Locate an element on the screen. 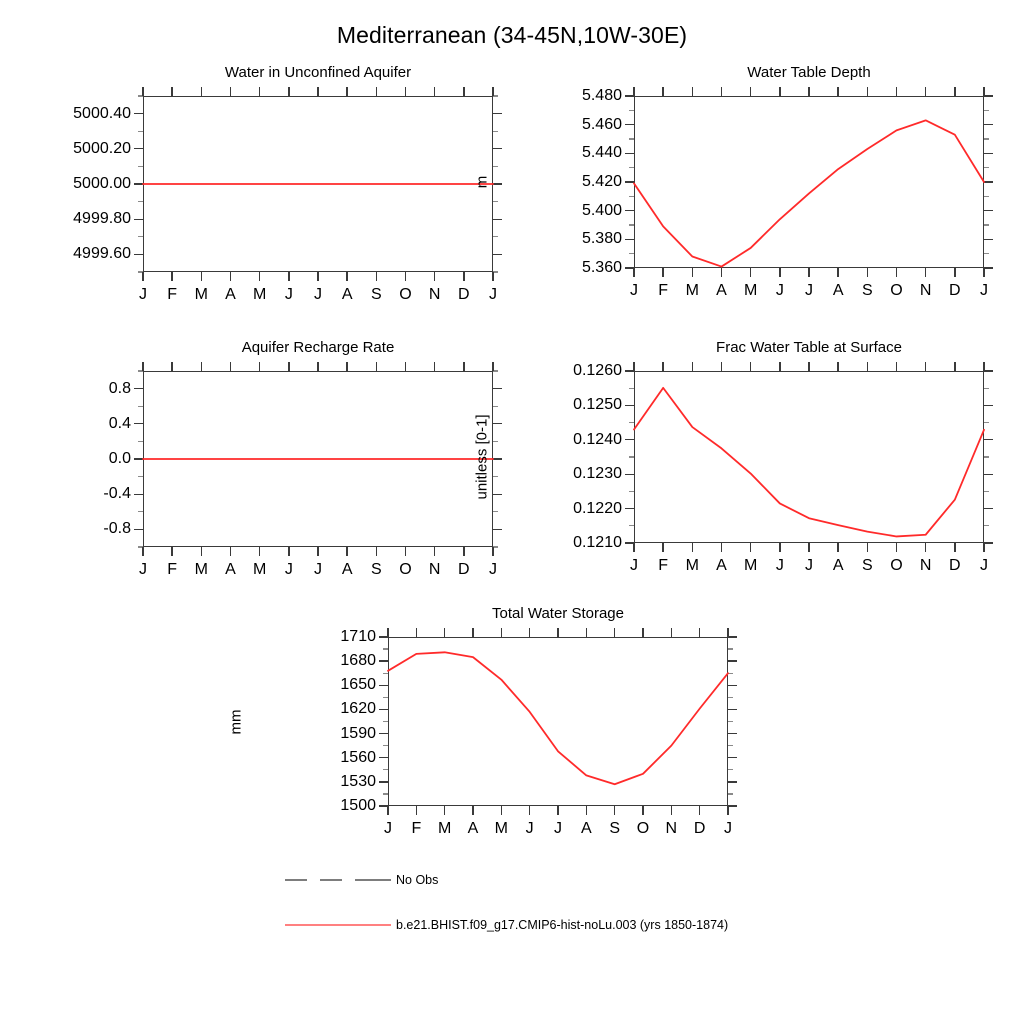 The height and width of the screenshot is (1024, 1024). y-tick-label: 5.460 is located at coordinates (601, 124).